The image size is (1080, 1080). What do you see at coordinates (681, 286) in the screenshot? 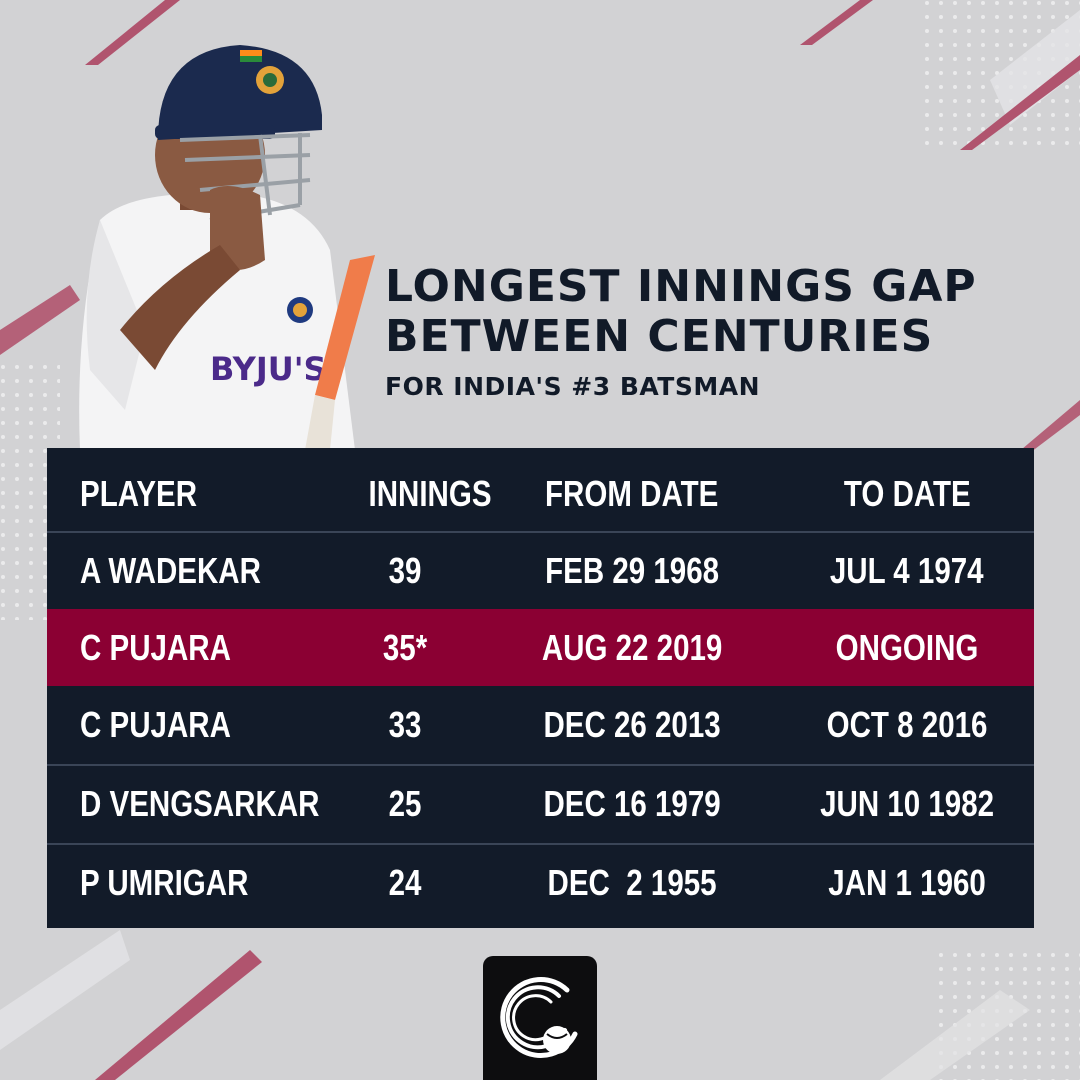
I see `title-line-1: LONGEST INNINGS GAP` at bounding box center [681, 286].